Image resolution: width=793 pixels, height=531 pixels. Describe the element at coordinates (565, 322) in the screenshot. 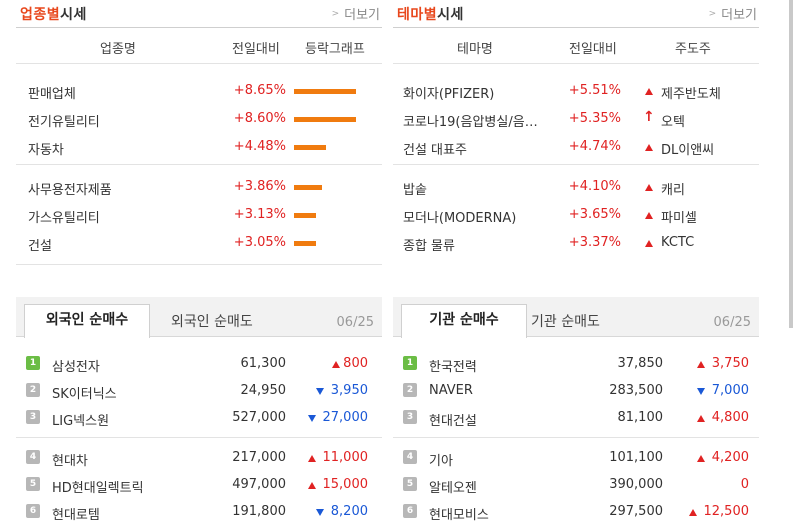

I see `tab-institution-net-sell: 기관 순매도` at that location.